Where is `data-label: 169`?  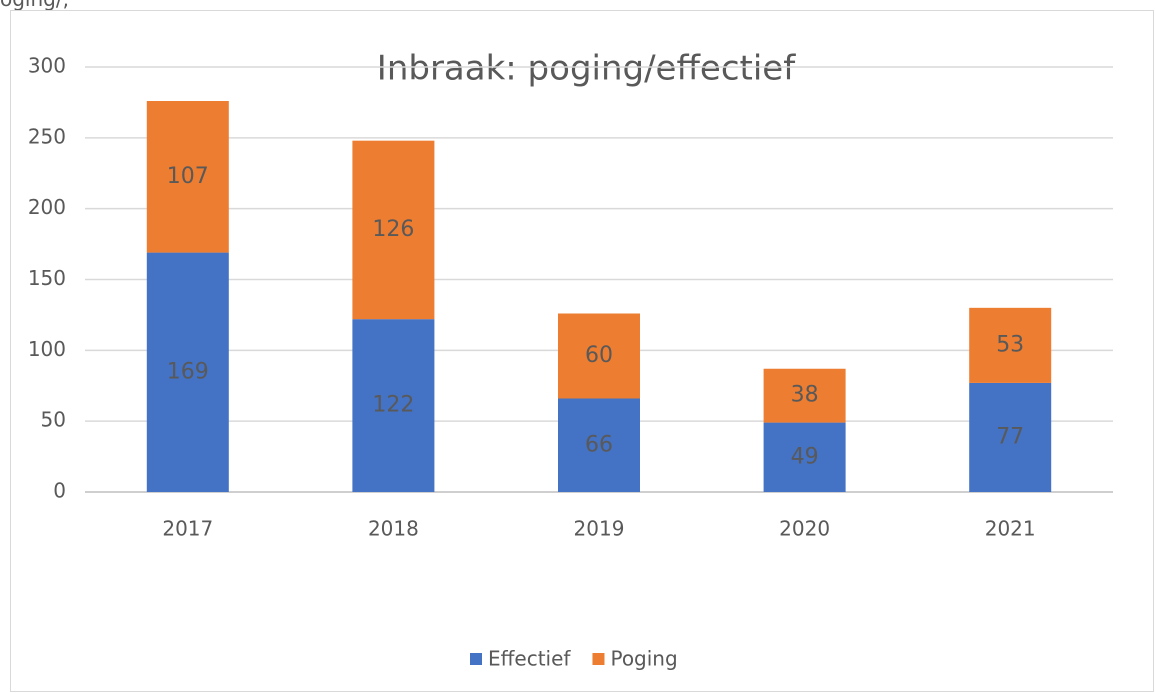 data-label: 169 is located at coordinates (188, 371).